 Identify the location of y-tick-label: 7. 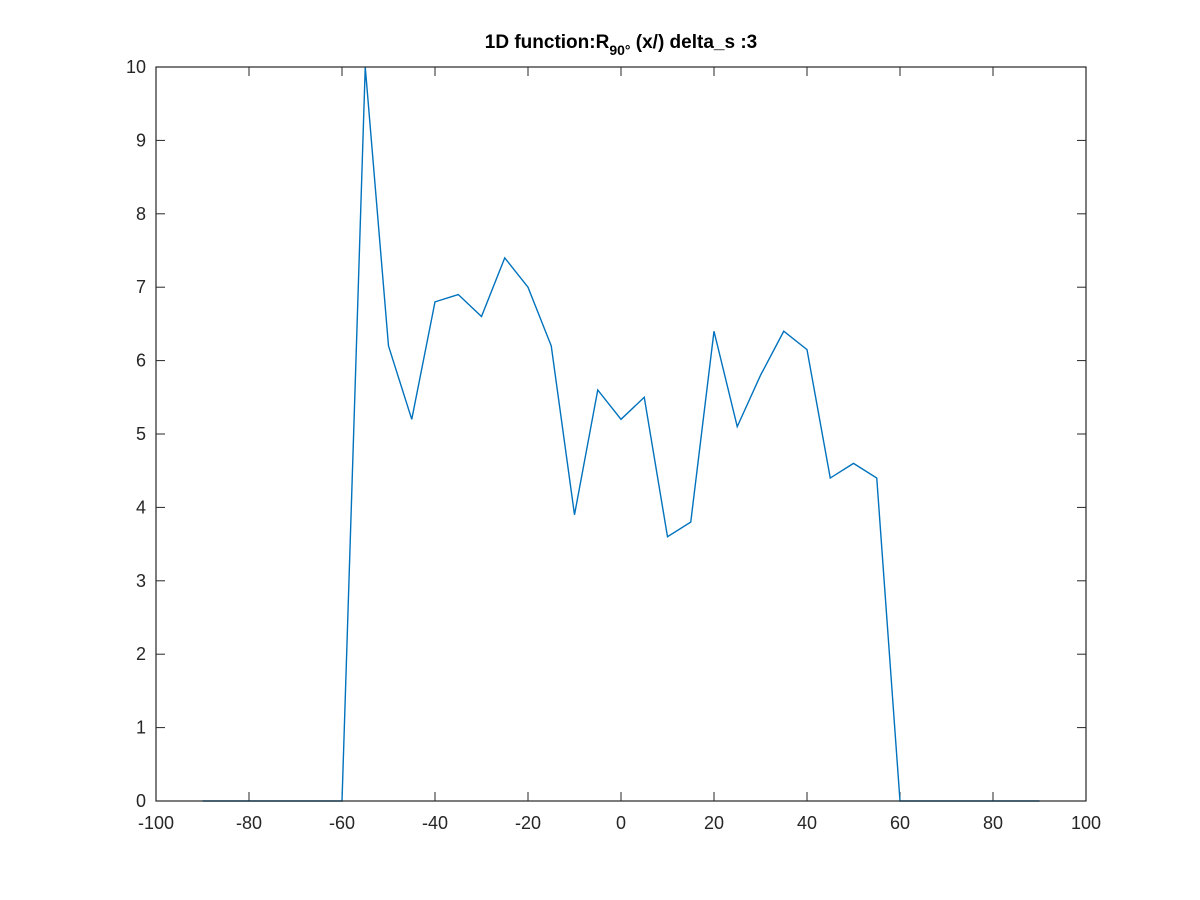
(141, 287).